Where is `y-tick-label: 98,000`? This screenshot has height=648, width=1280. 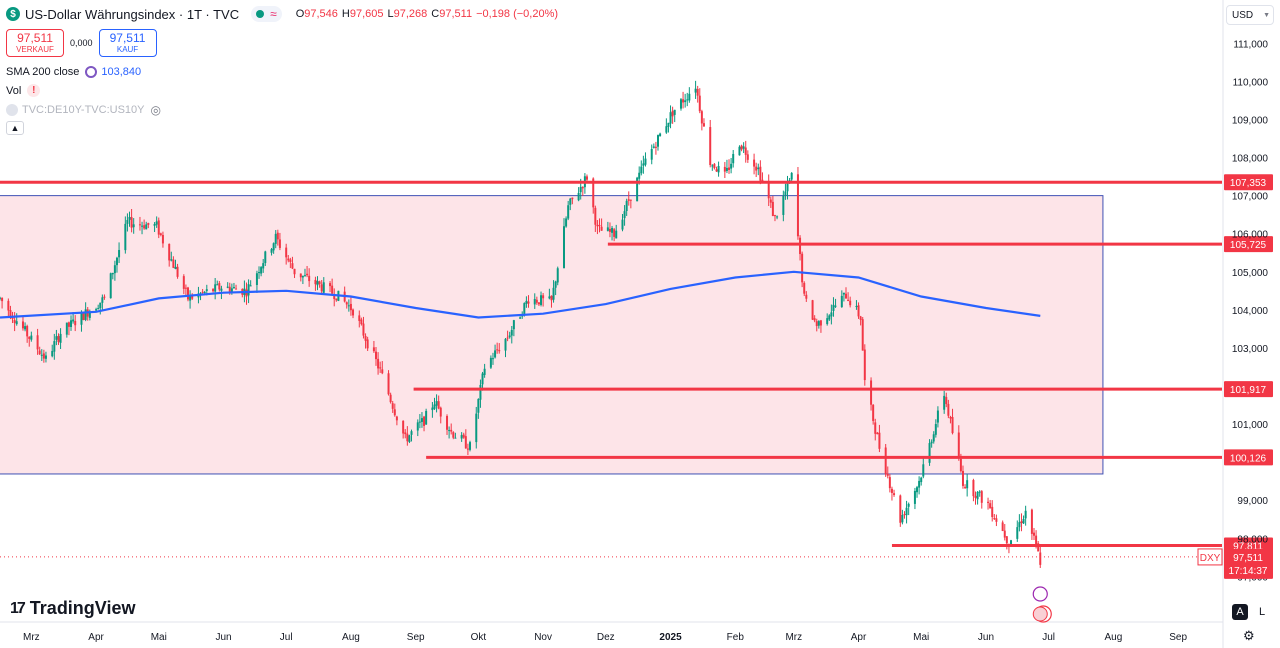 y-tick-label: 98,000 is located at coordinates (1252, 539).